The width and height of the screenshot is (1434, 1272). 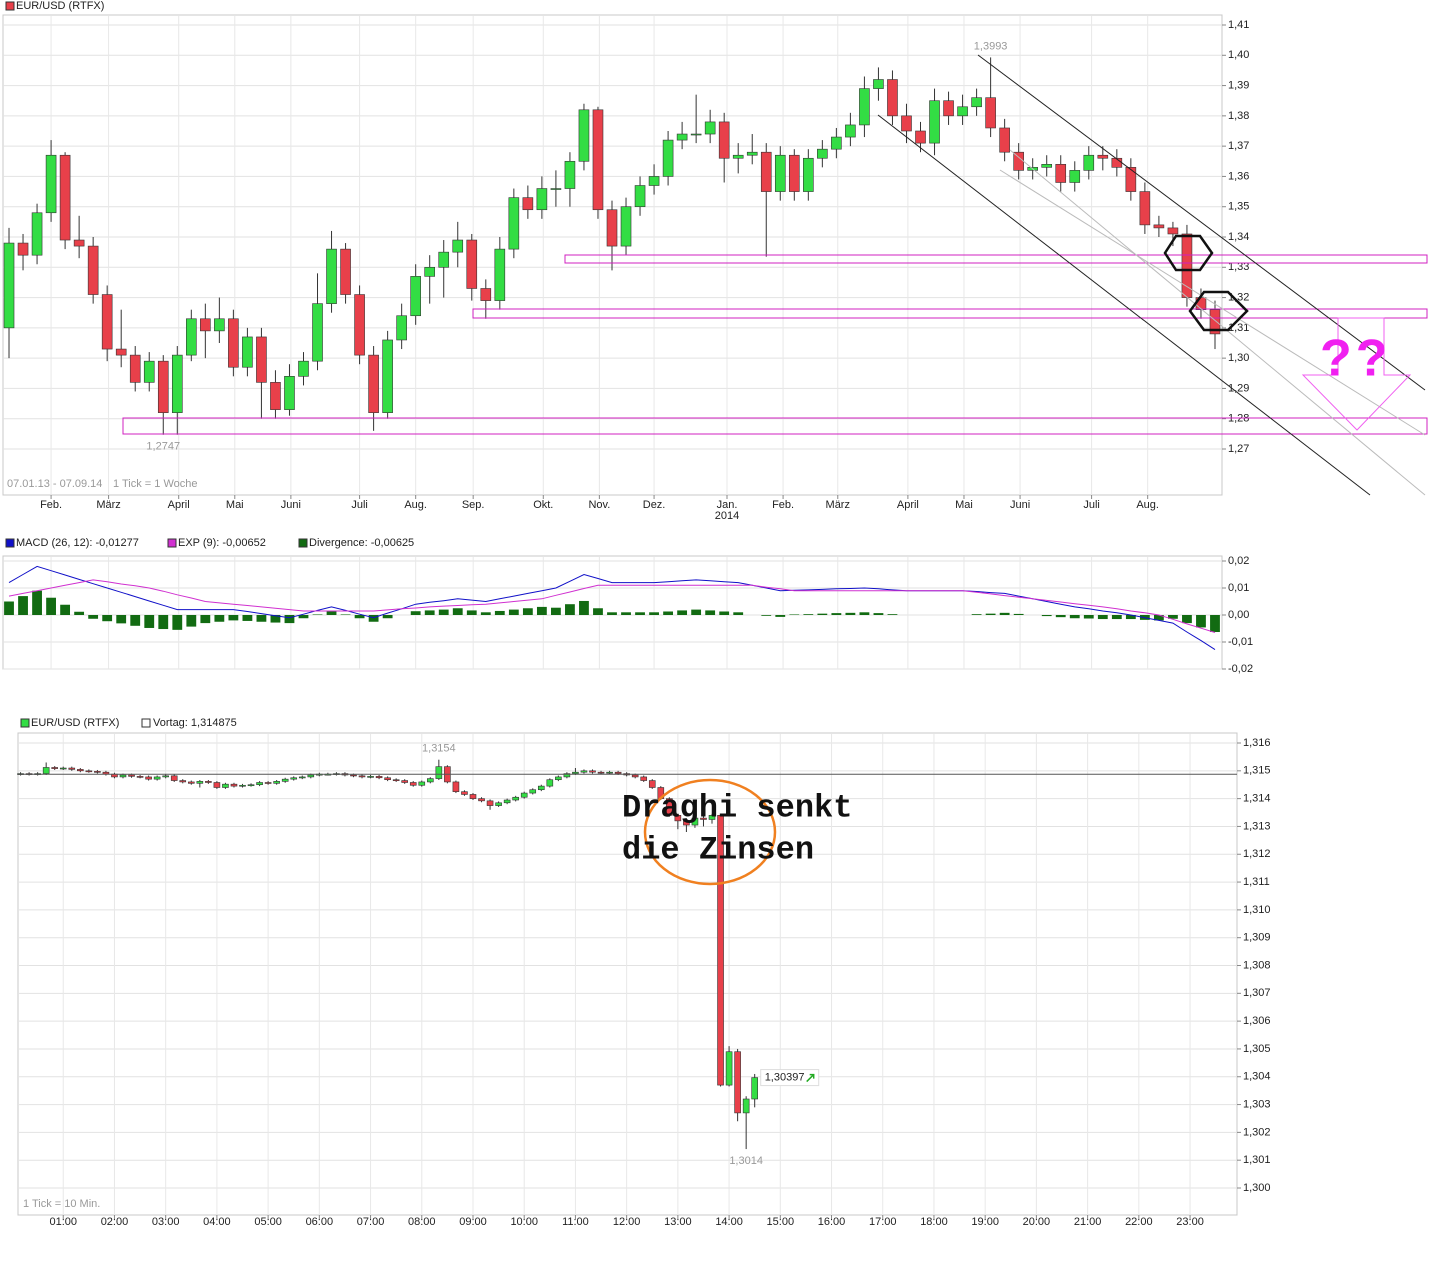 What do you see at coordinates (63, 1222) in the screenshot?
I see `x-tick-label: 01:00` at bounding box center [63, 1222].